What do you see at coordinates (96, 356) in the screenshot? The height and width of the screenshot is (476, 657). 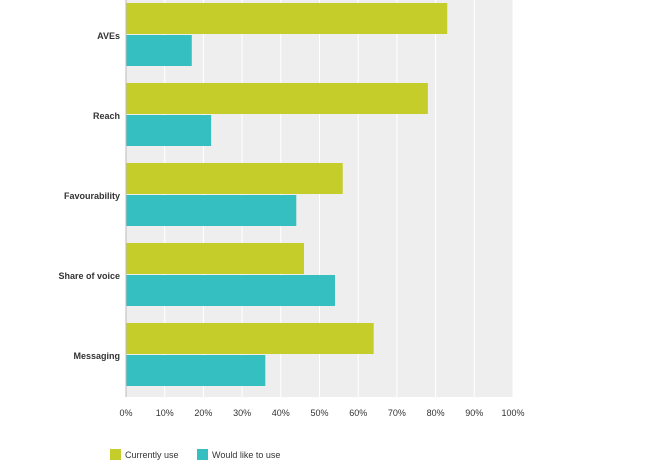 I see `category-label: Messaging` at bounding box center [96, 356].